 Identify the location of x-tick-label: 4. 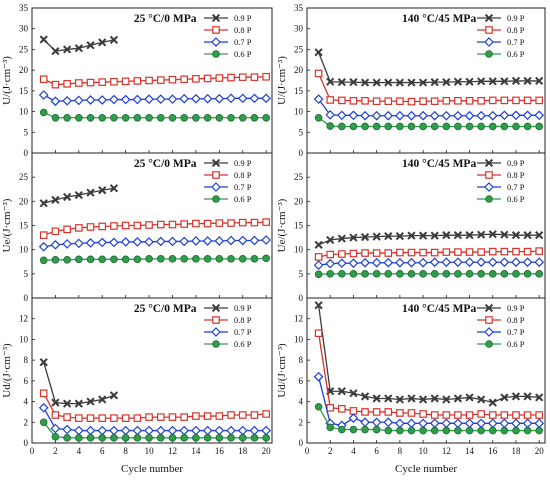
(79, 451).